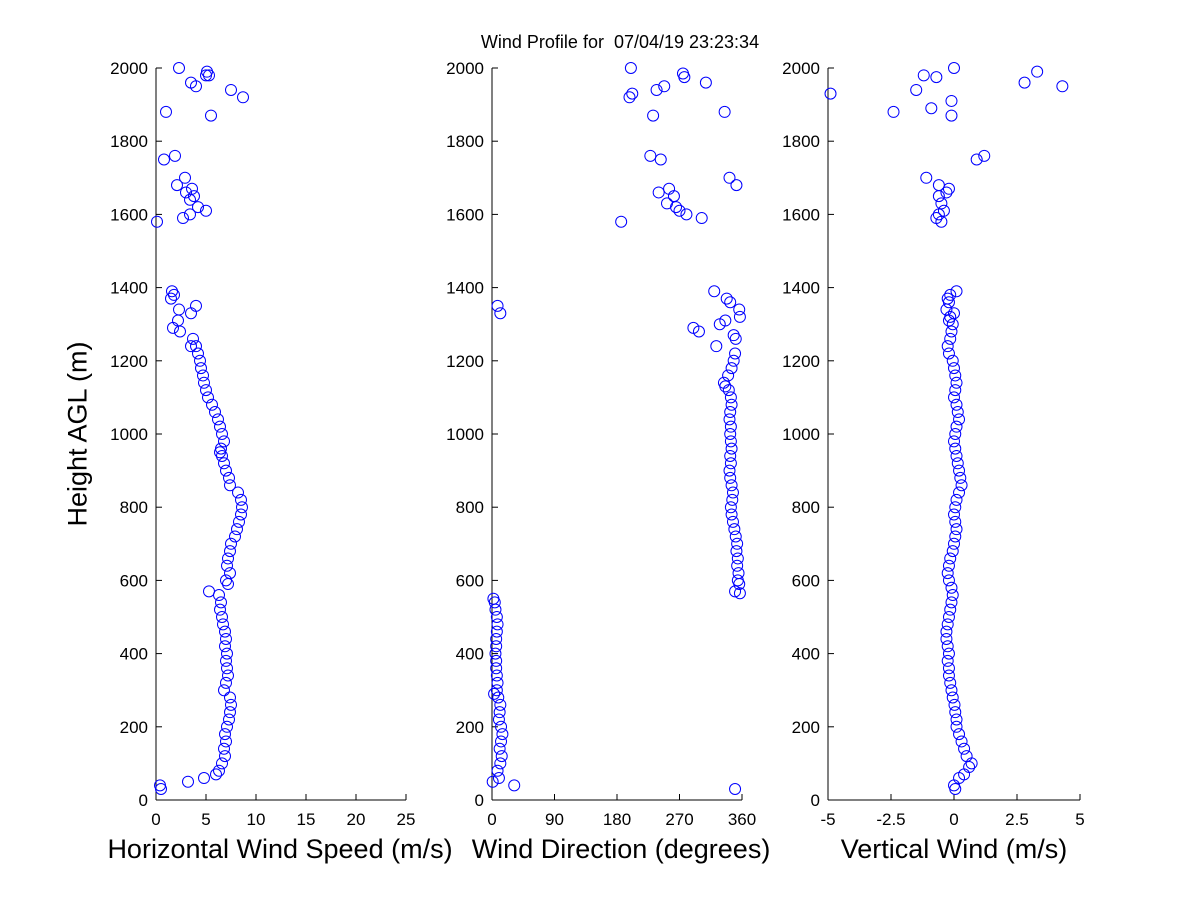 This screenshot has height=900, width=1200. I want to click on y-tick-label-speed: 400, so click(134, 654).